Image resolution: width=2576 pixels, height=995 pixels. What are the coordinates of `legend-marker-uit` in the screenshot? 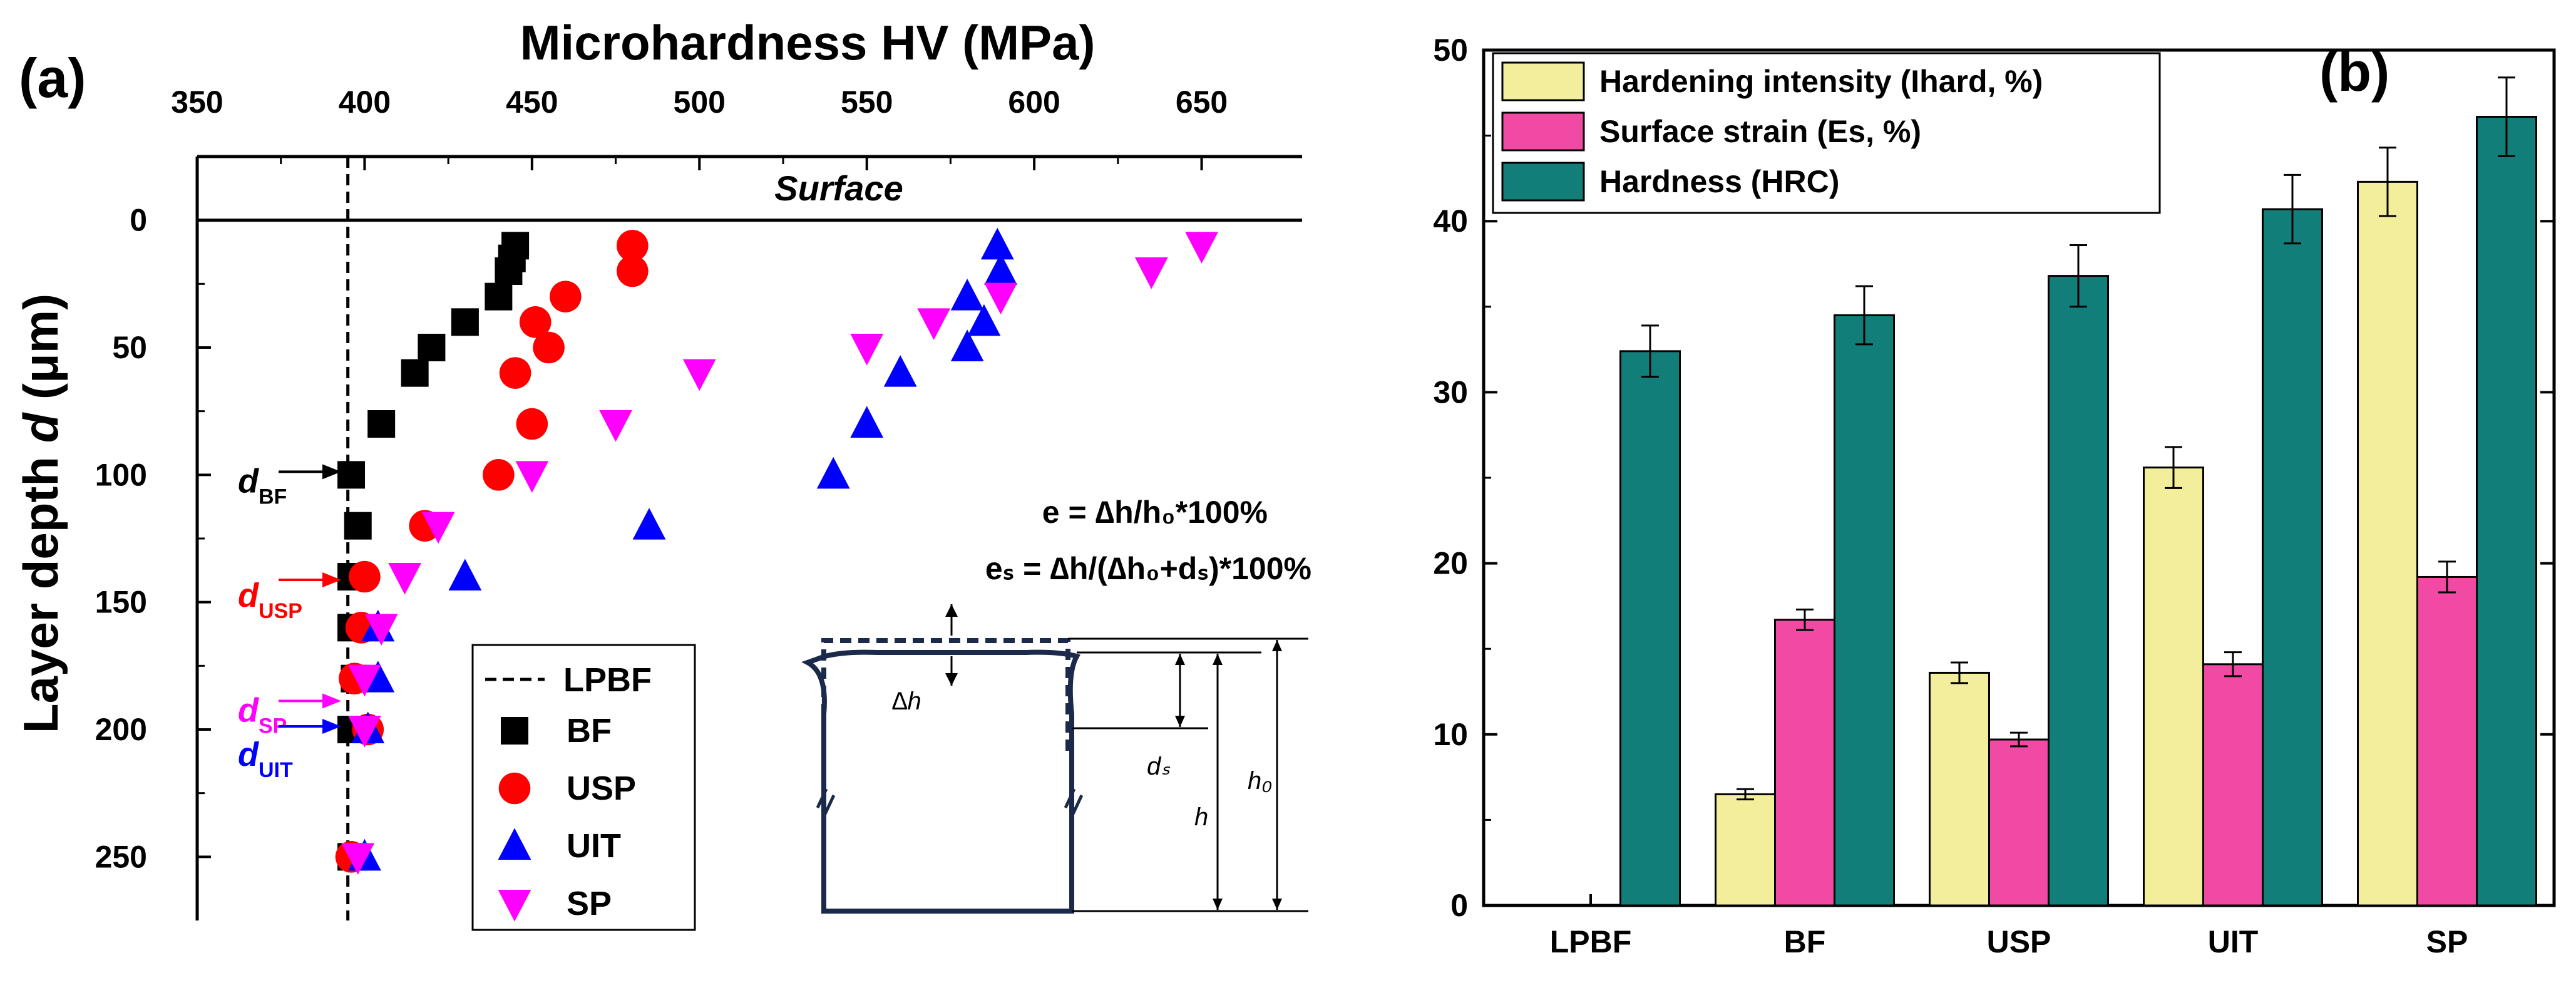 It's located at (514, 844).